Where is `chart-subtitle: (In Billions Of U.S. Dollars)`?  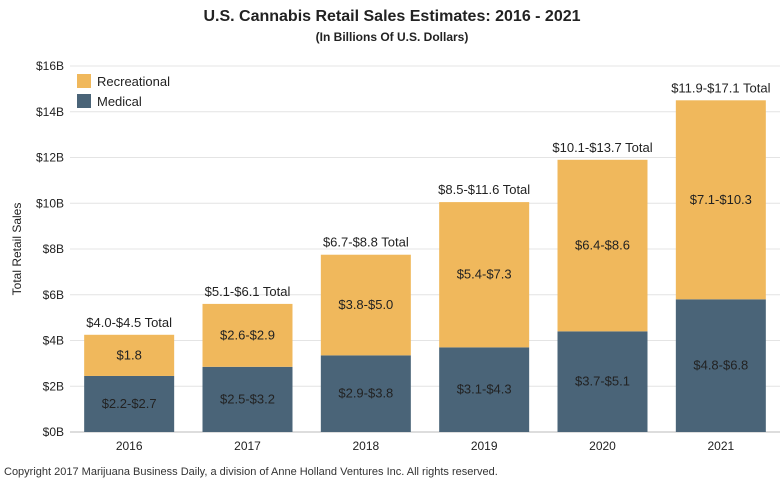 chart-subtitle: (In Billions Of U.S. Dollars) is located at coordinates (392, 37).